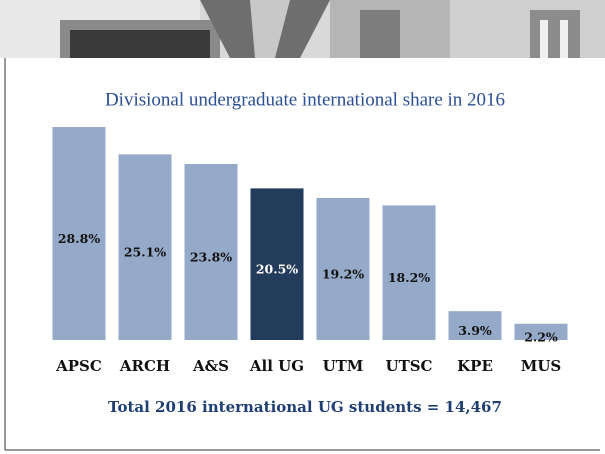  I want to click on x-tick-label: APSC, so click(78, 366).